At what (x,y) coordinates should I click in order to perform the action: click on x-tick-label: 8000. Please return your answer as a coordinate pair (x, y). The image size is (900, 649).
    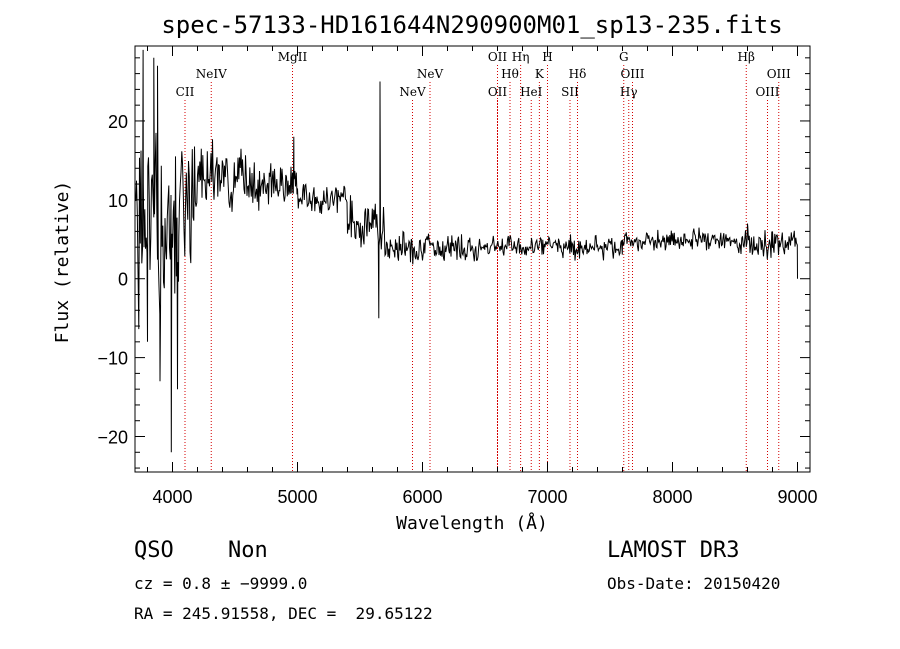
    Looking at the image, I should click on (672, 497).